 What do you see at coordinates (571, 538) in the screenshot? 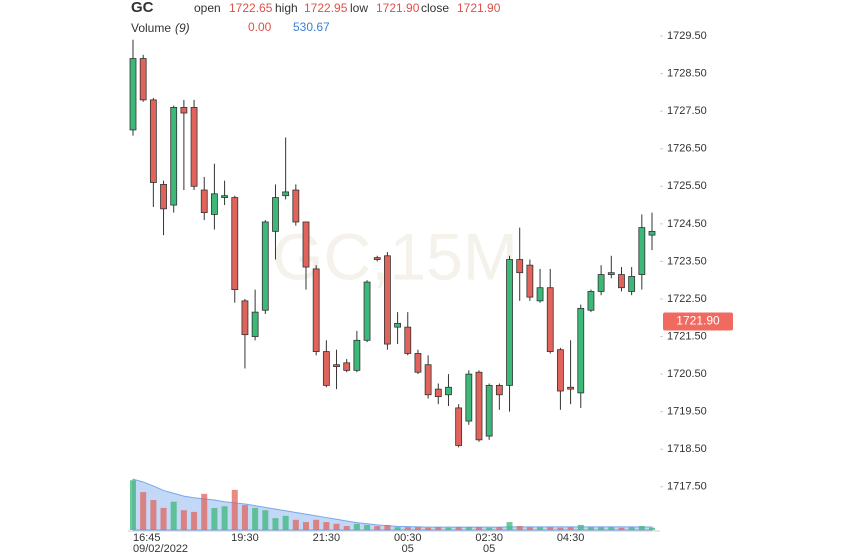
I see `x-tick-label: 04:30` at bounding box center [571, 538].